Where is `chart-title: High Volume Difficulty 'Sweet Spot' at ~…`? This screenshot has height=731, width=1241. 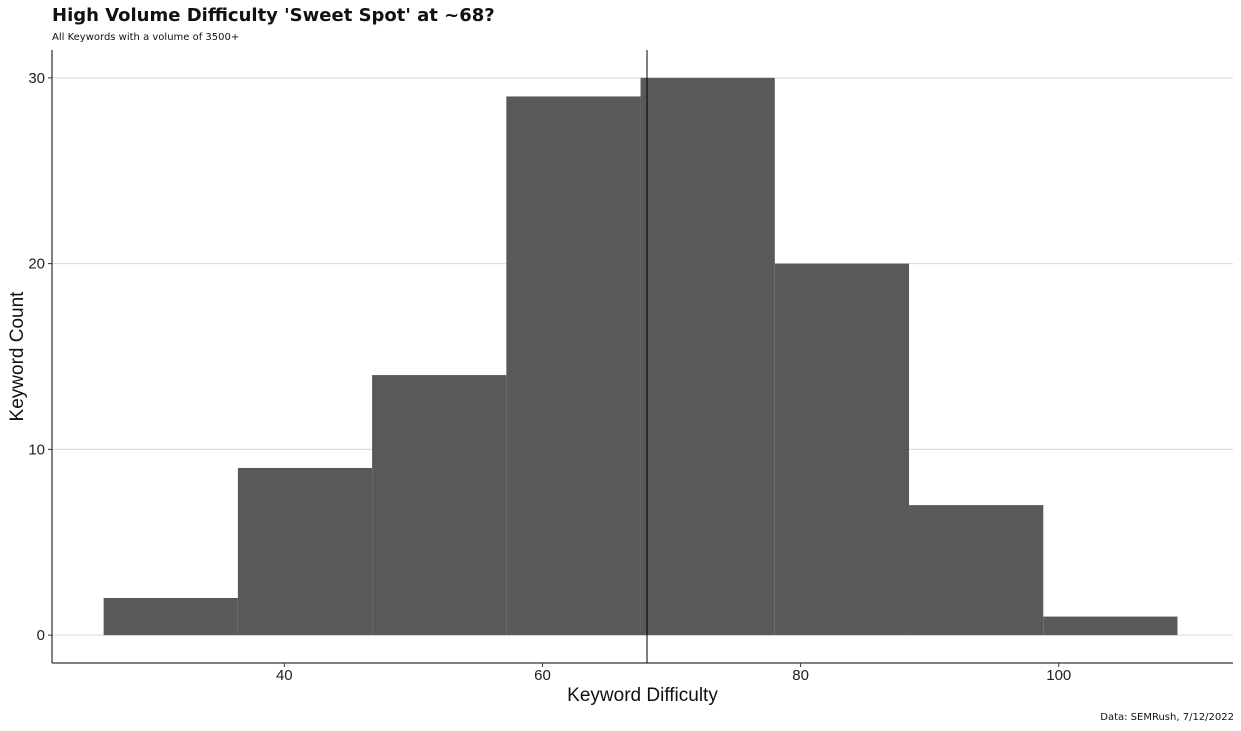 chart-title: High Volume Difficulty 'Sweet Spot' at ~… is located at coordinates (273, 15).